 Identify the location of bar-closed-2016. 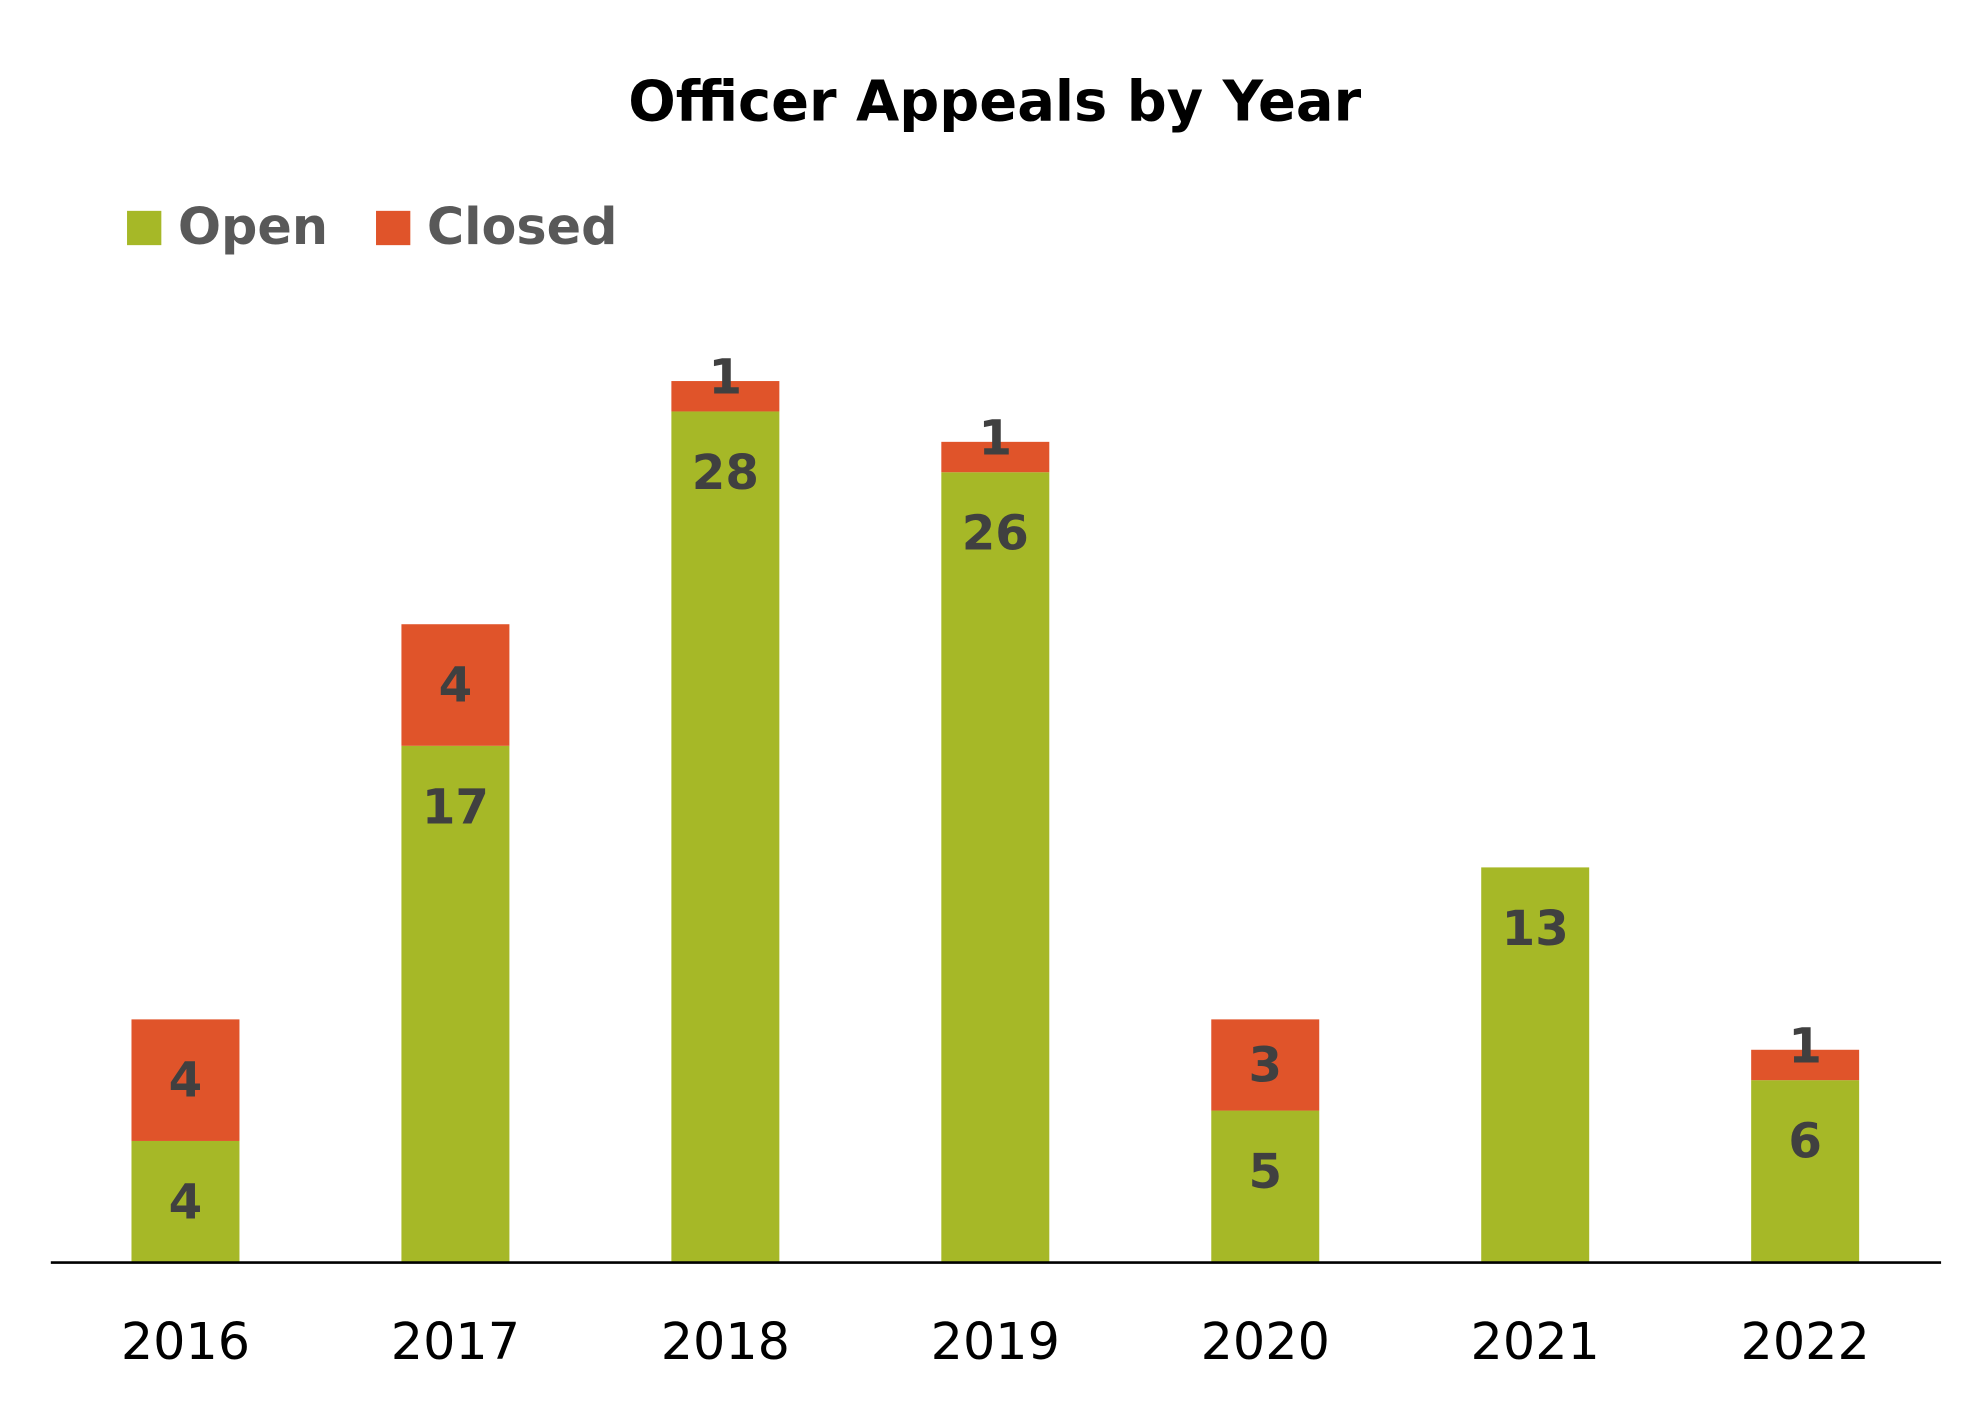
(185, 1080).